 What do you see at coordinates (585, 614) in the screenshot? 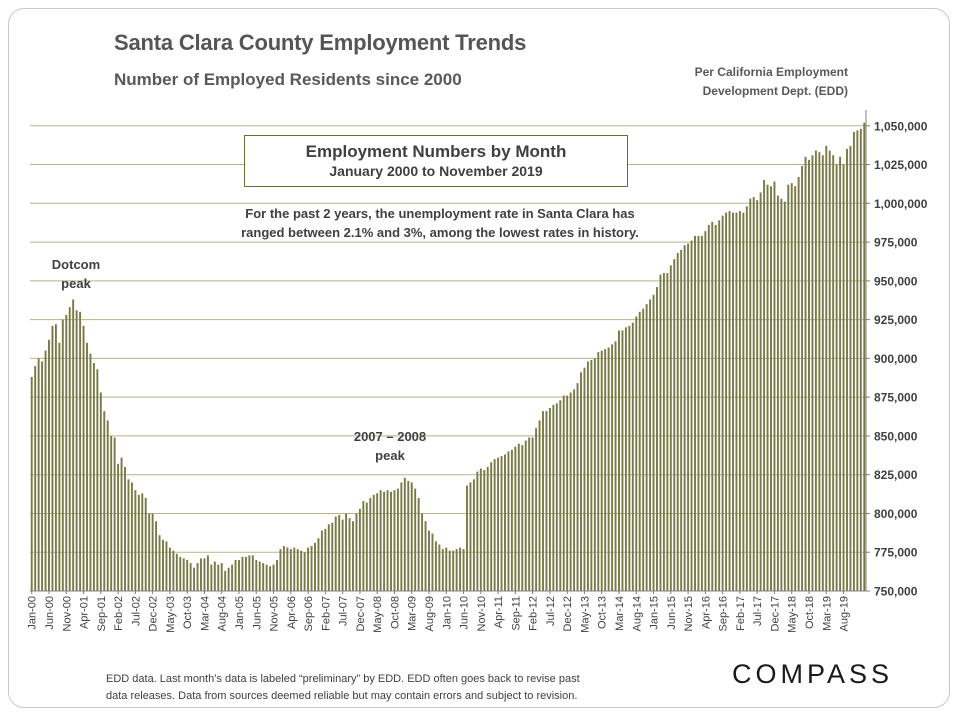
I see `x-tick-label: May-13` at bounding box center [585, 614].